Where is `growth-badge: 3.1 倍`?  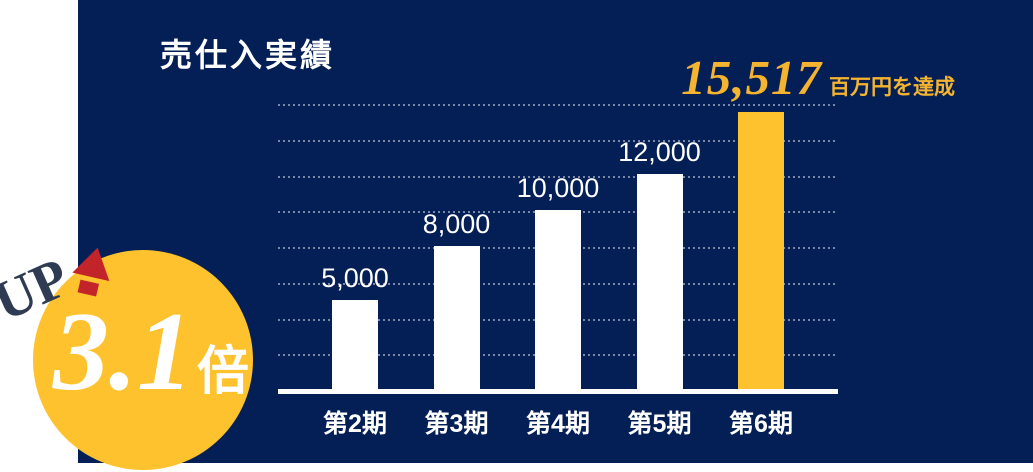 growth-badge: 3.1 倍 is located at coordinates (143, 360).